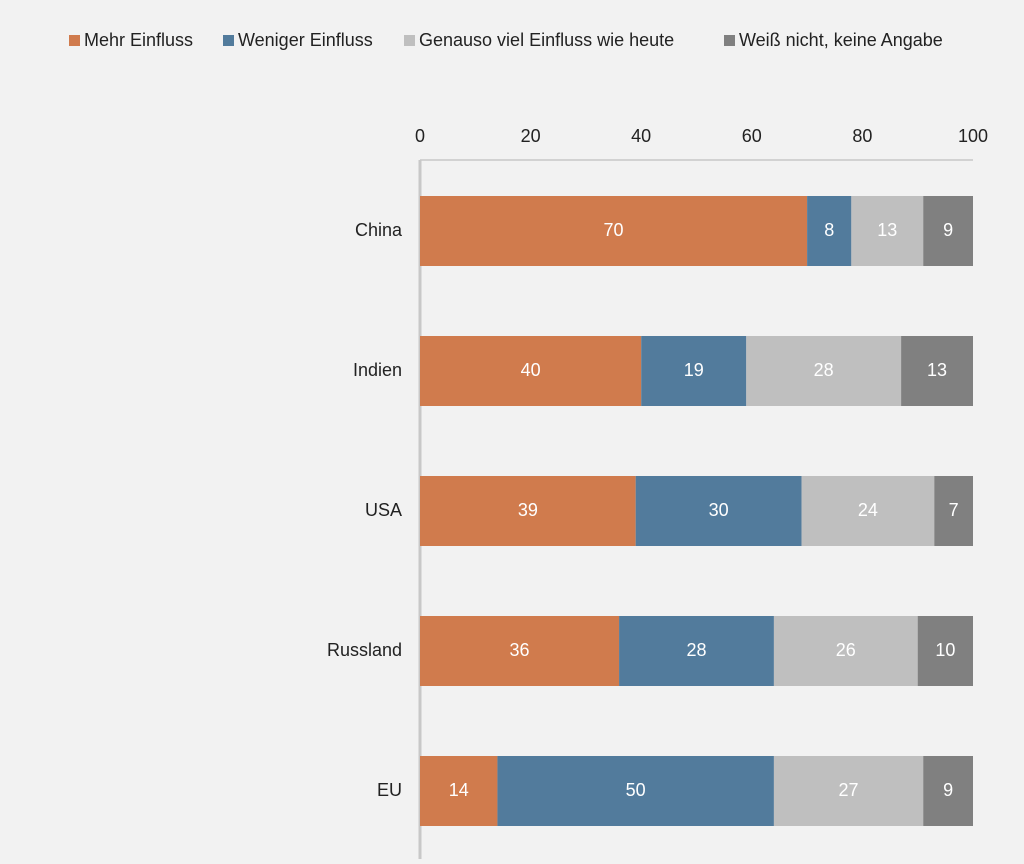 Image resolution: width=1024 pixels, height=864 pixels. I want to click on data-label-china-weniger-einfluss: 8, so click(829, 230).